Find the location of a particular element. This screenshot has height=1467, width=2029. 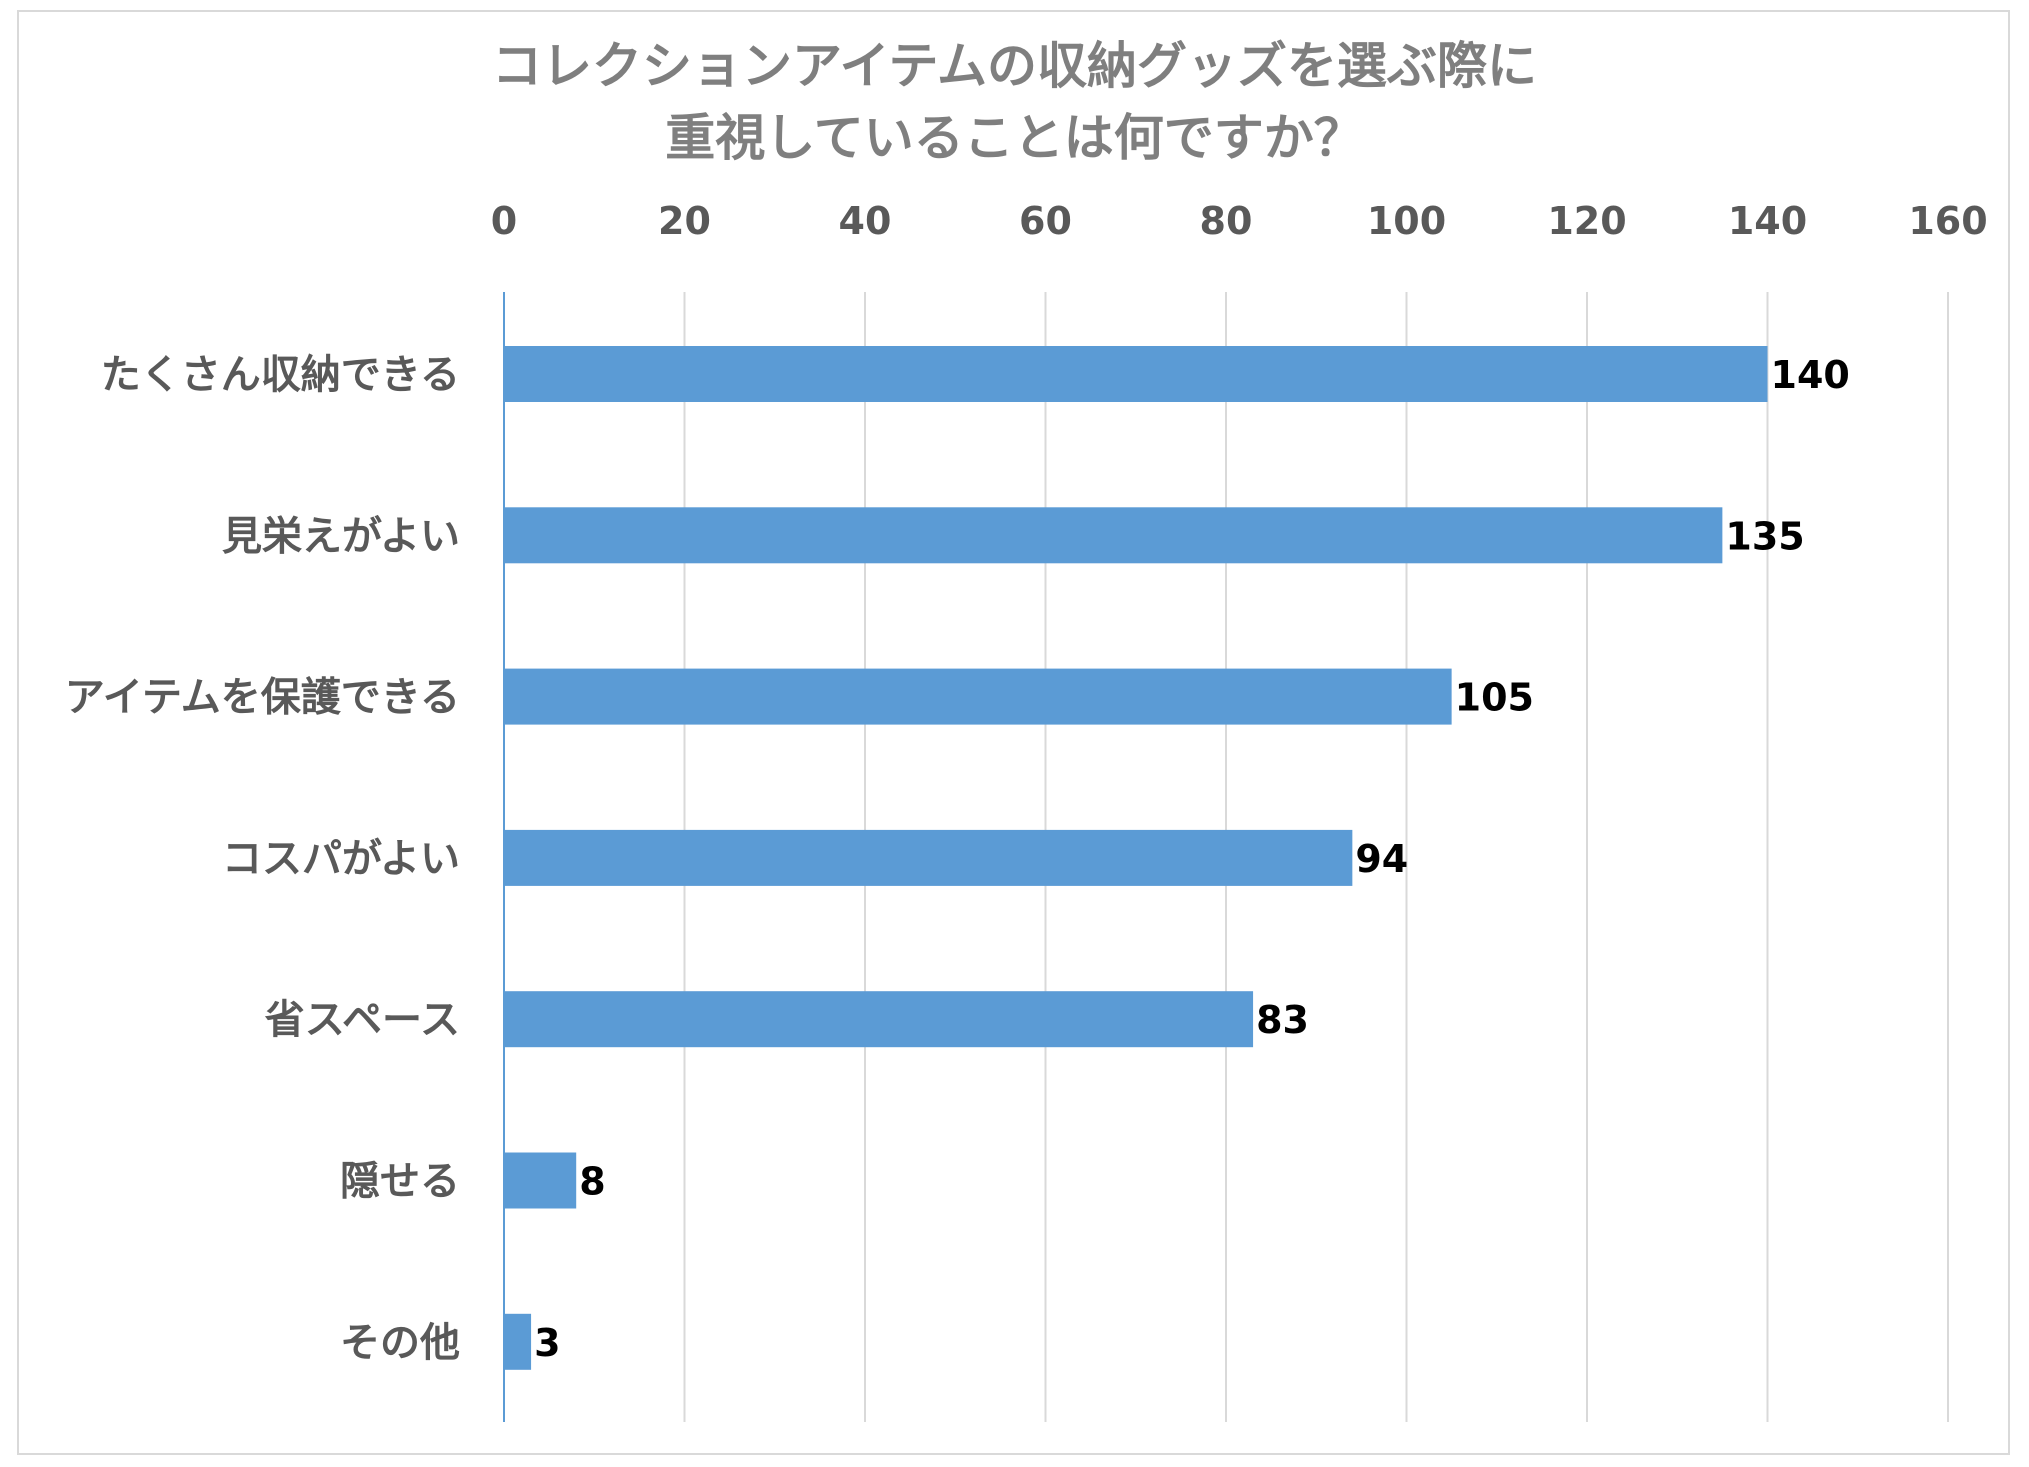

category-label: アイテムを保護できる is located at coordinates (262, 698).